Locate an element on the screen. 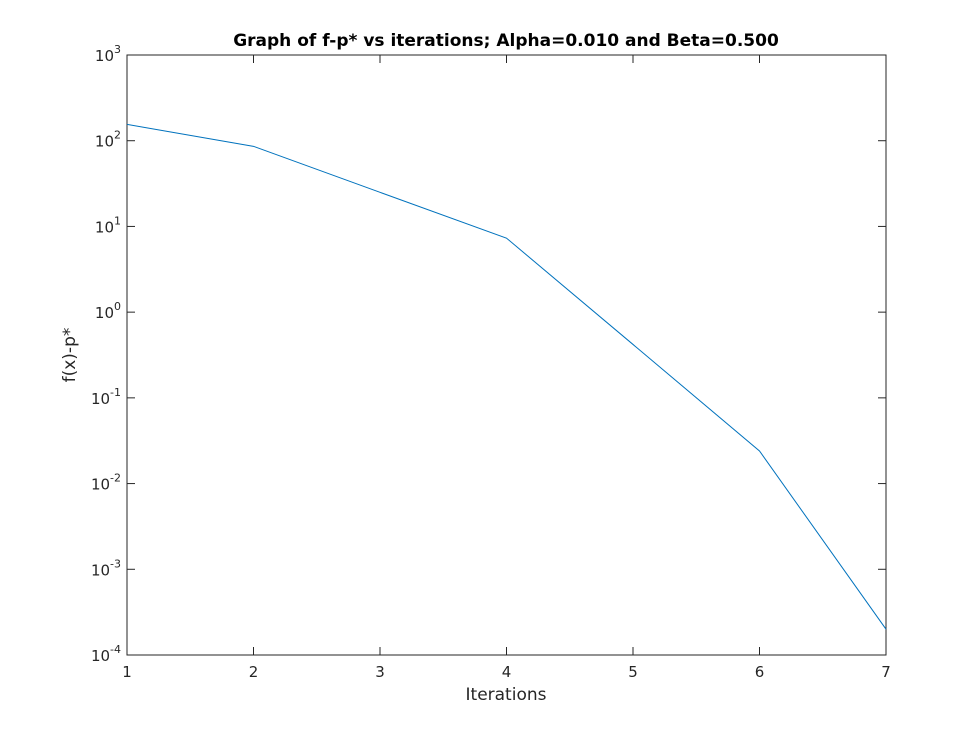  x-tick-label: 4 is located at coordinates (507, 672).